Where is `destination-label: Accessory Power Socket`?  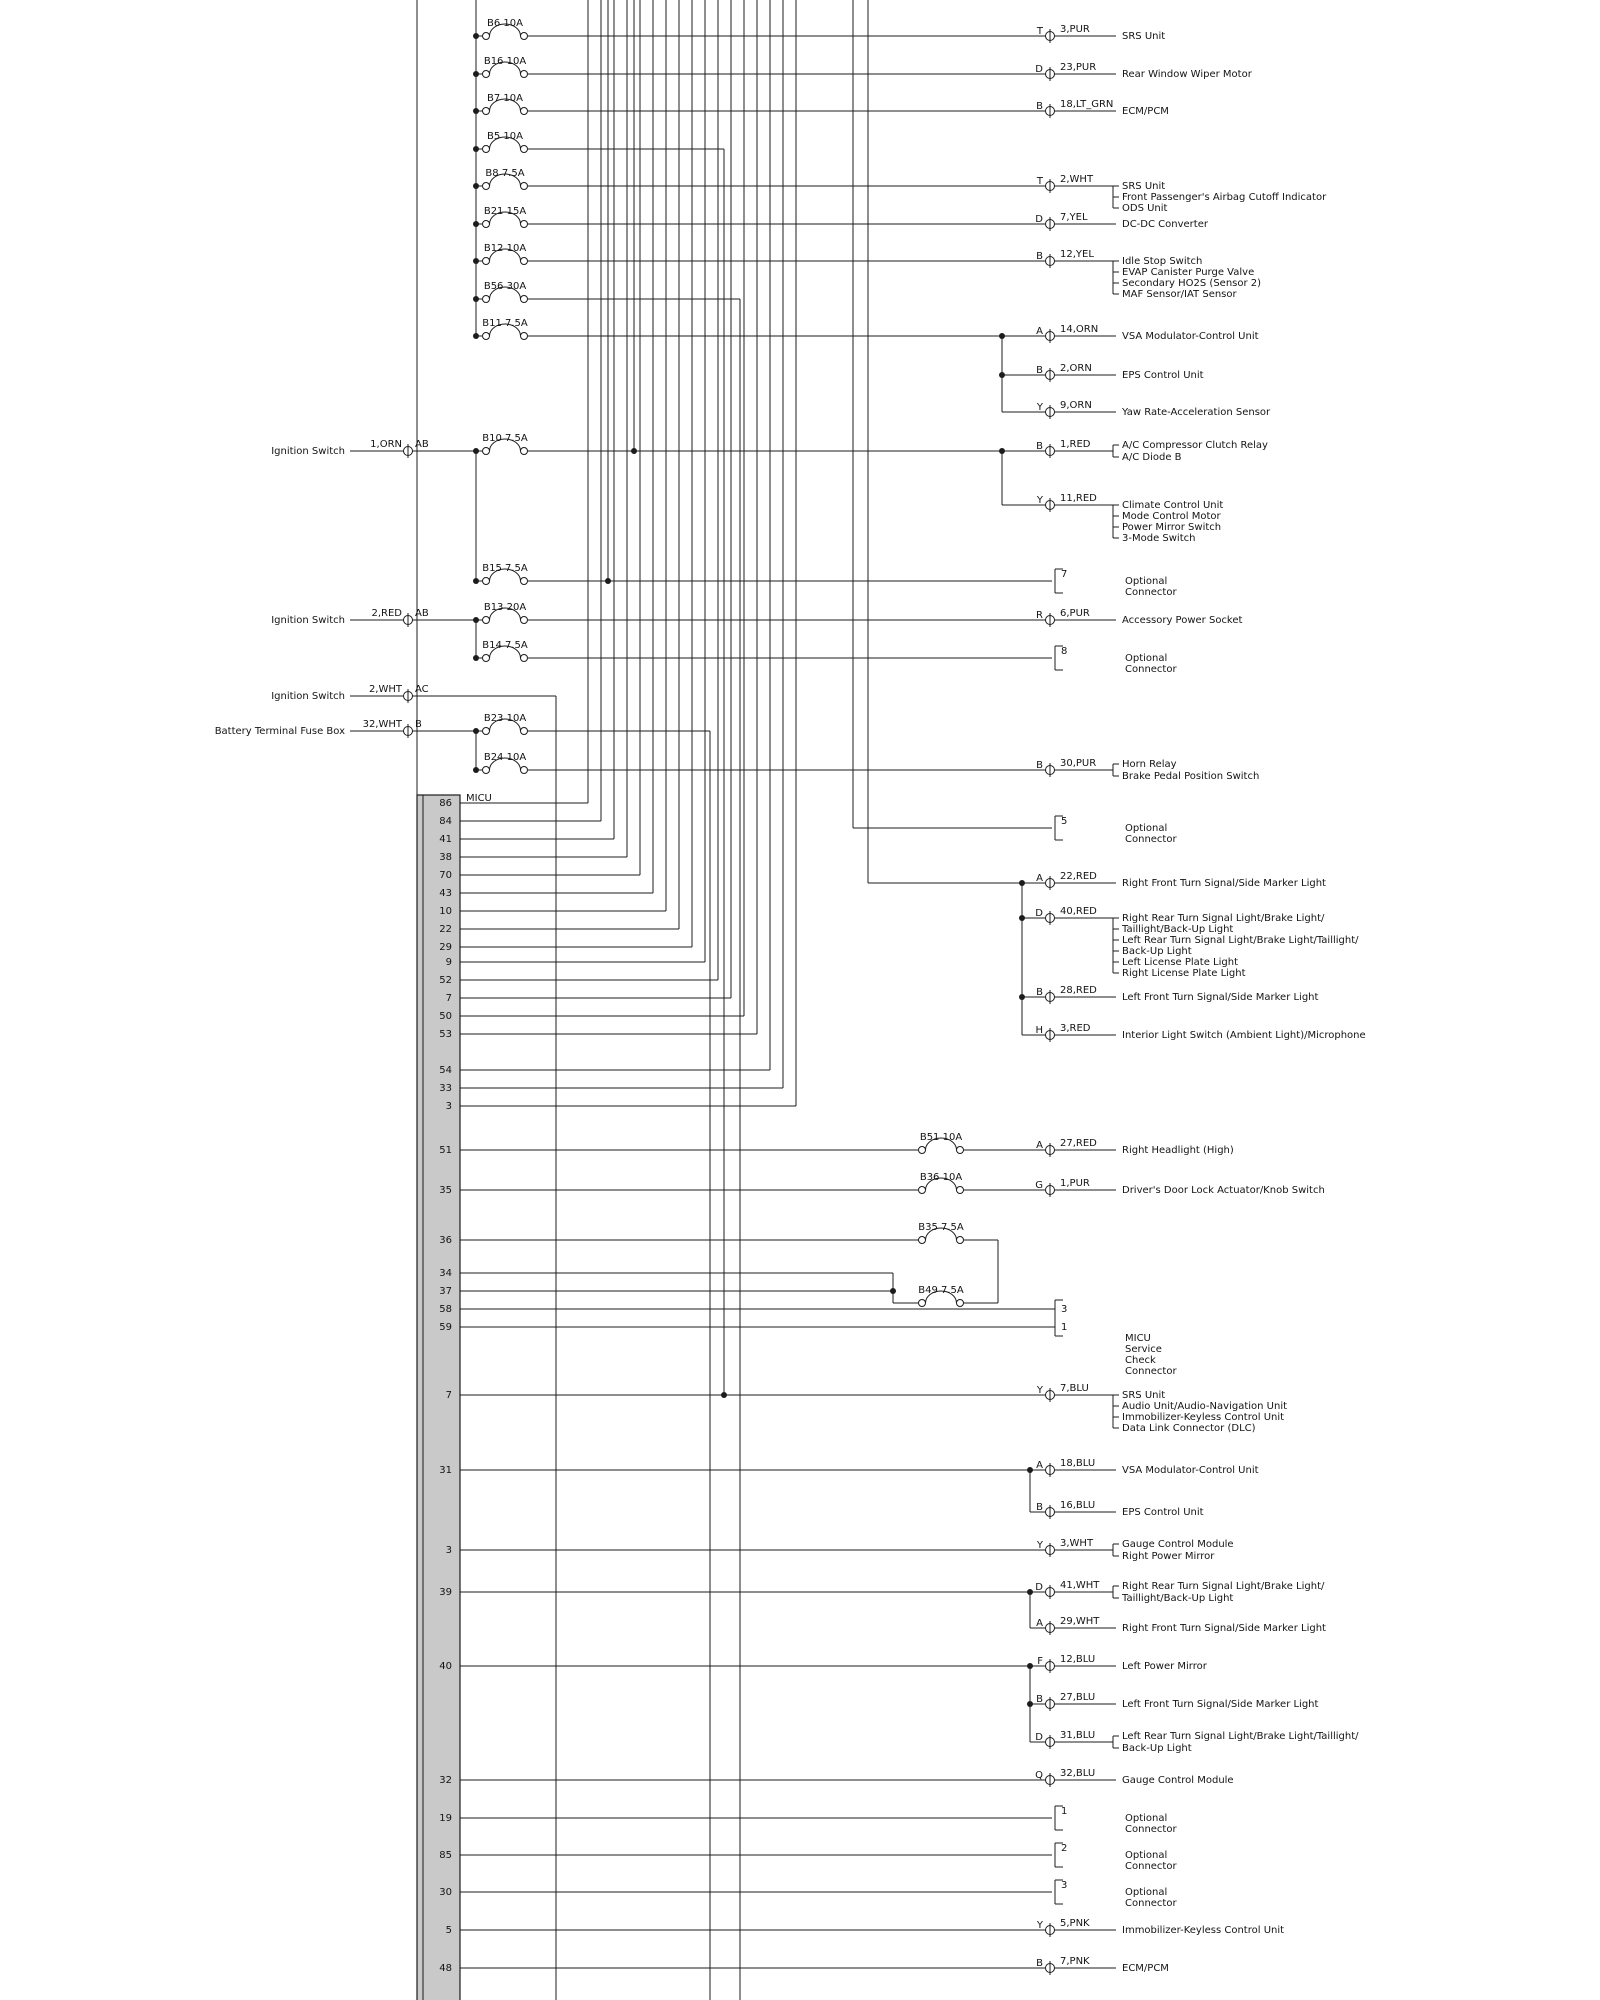 destination-label: Accessory Power Socket is located at coordinates (1182, 620).